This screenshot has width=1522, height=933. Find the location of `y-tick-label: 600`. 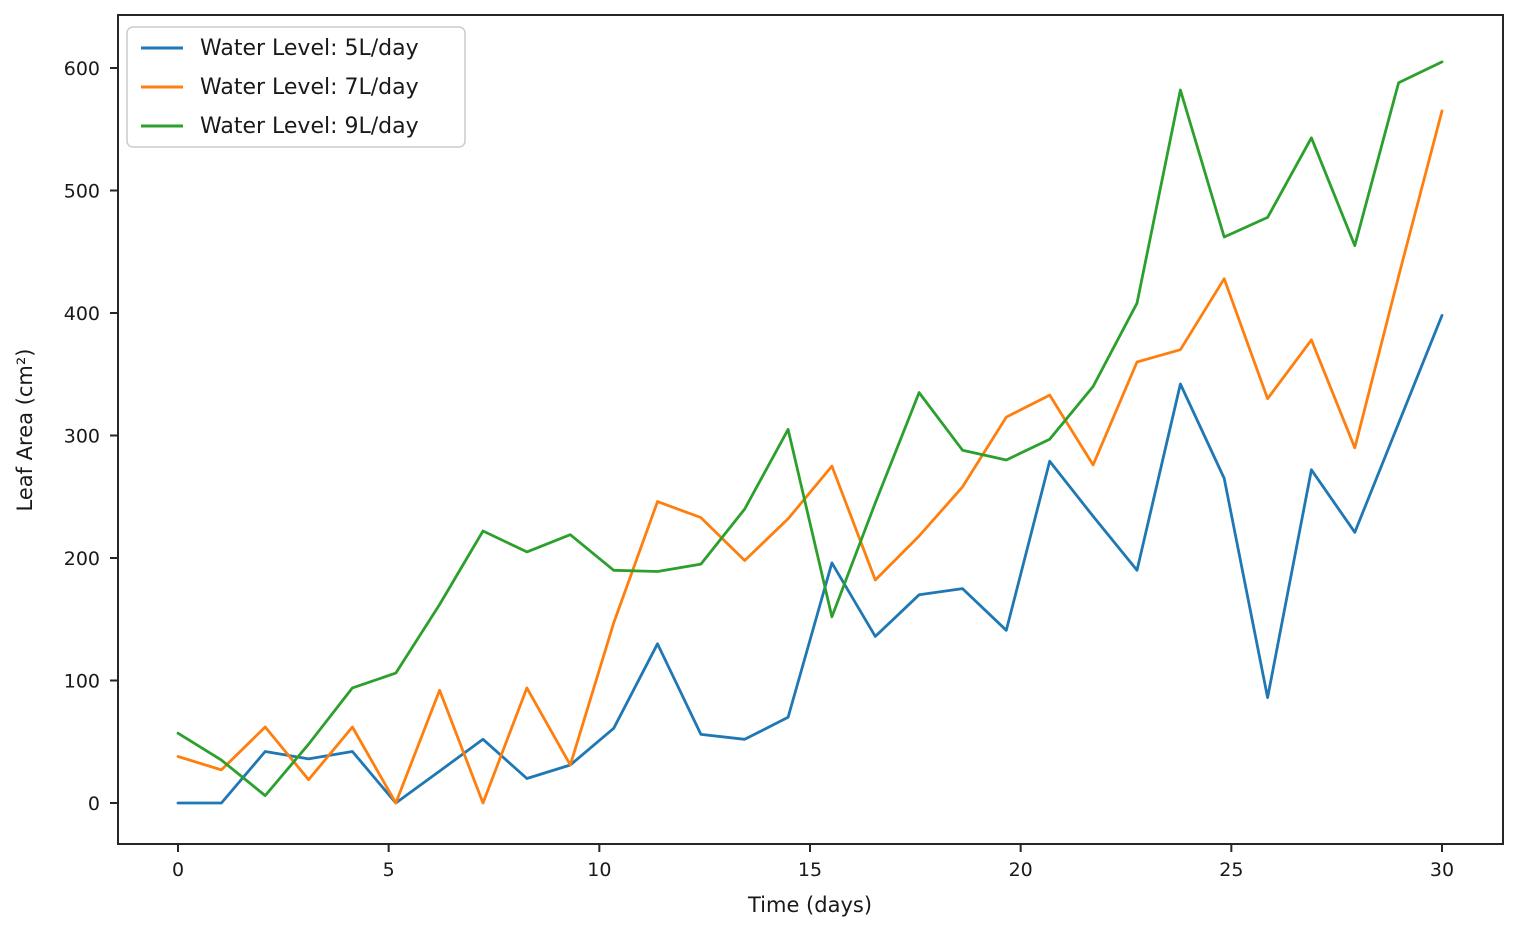

y-tick-label: 600 is located at coordinates (82, 69).